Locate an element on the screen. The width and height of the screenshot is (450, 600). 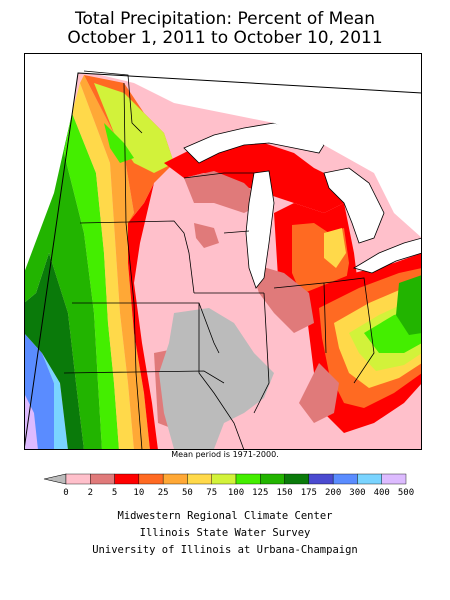
legend-tick-label: 400 is located at coordinates (382, 493).